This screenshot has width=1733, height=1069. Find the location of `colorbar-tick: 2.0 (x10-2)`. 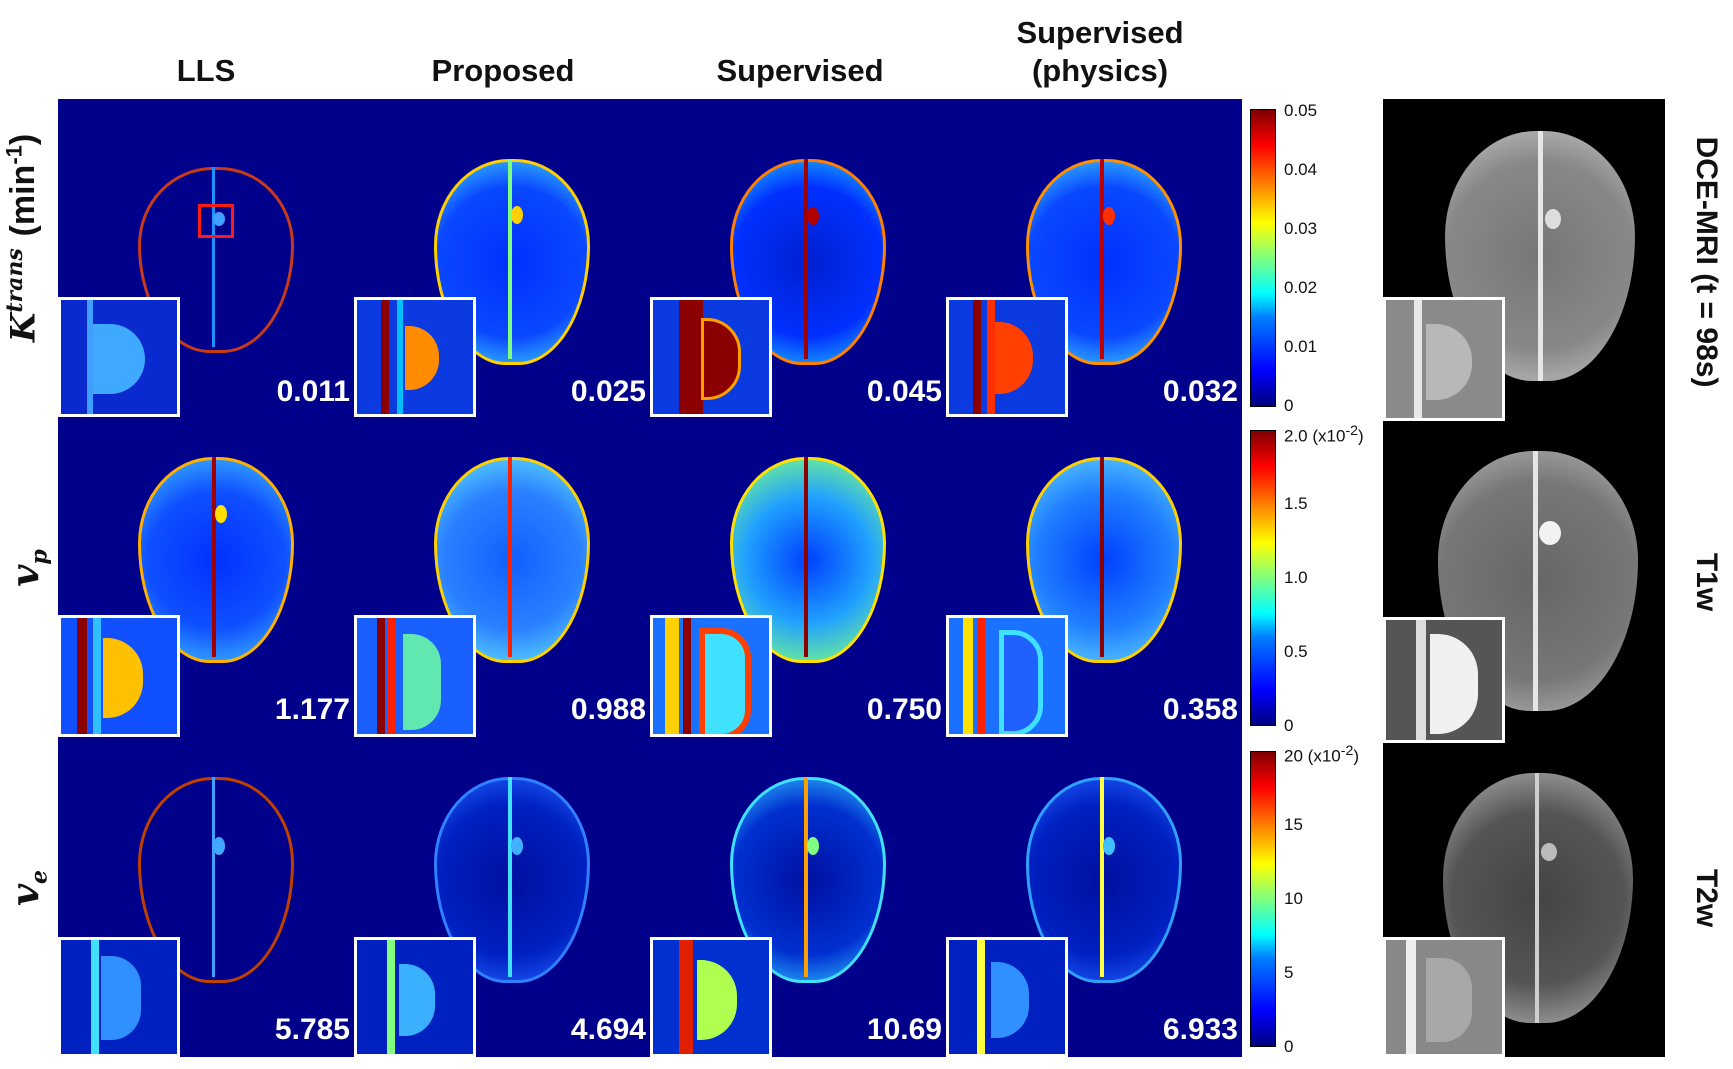

colorbar-tick: 2.0 (x10-2) is located at coordinates (1324, 434).